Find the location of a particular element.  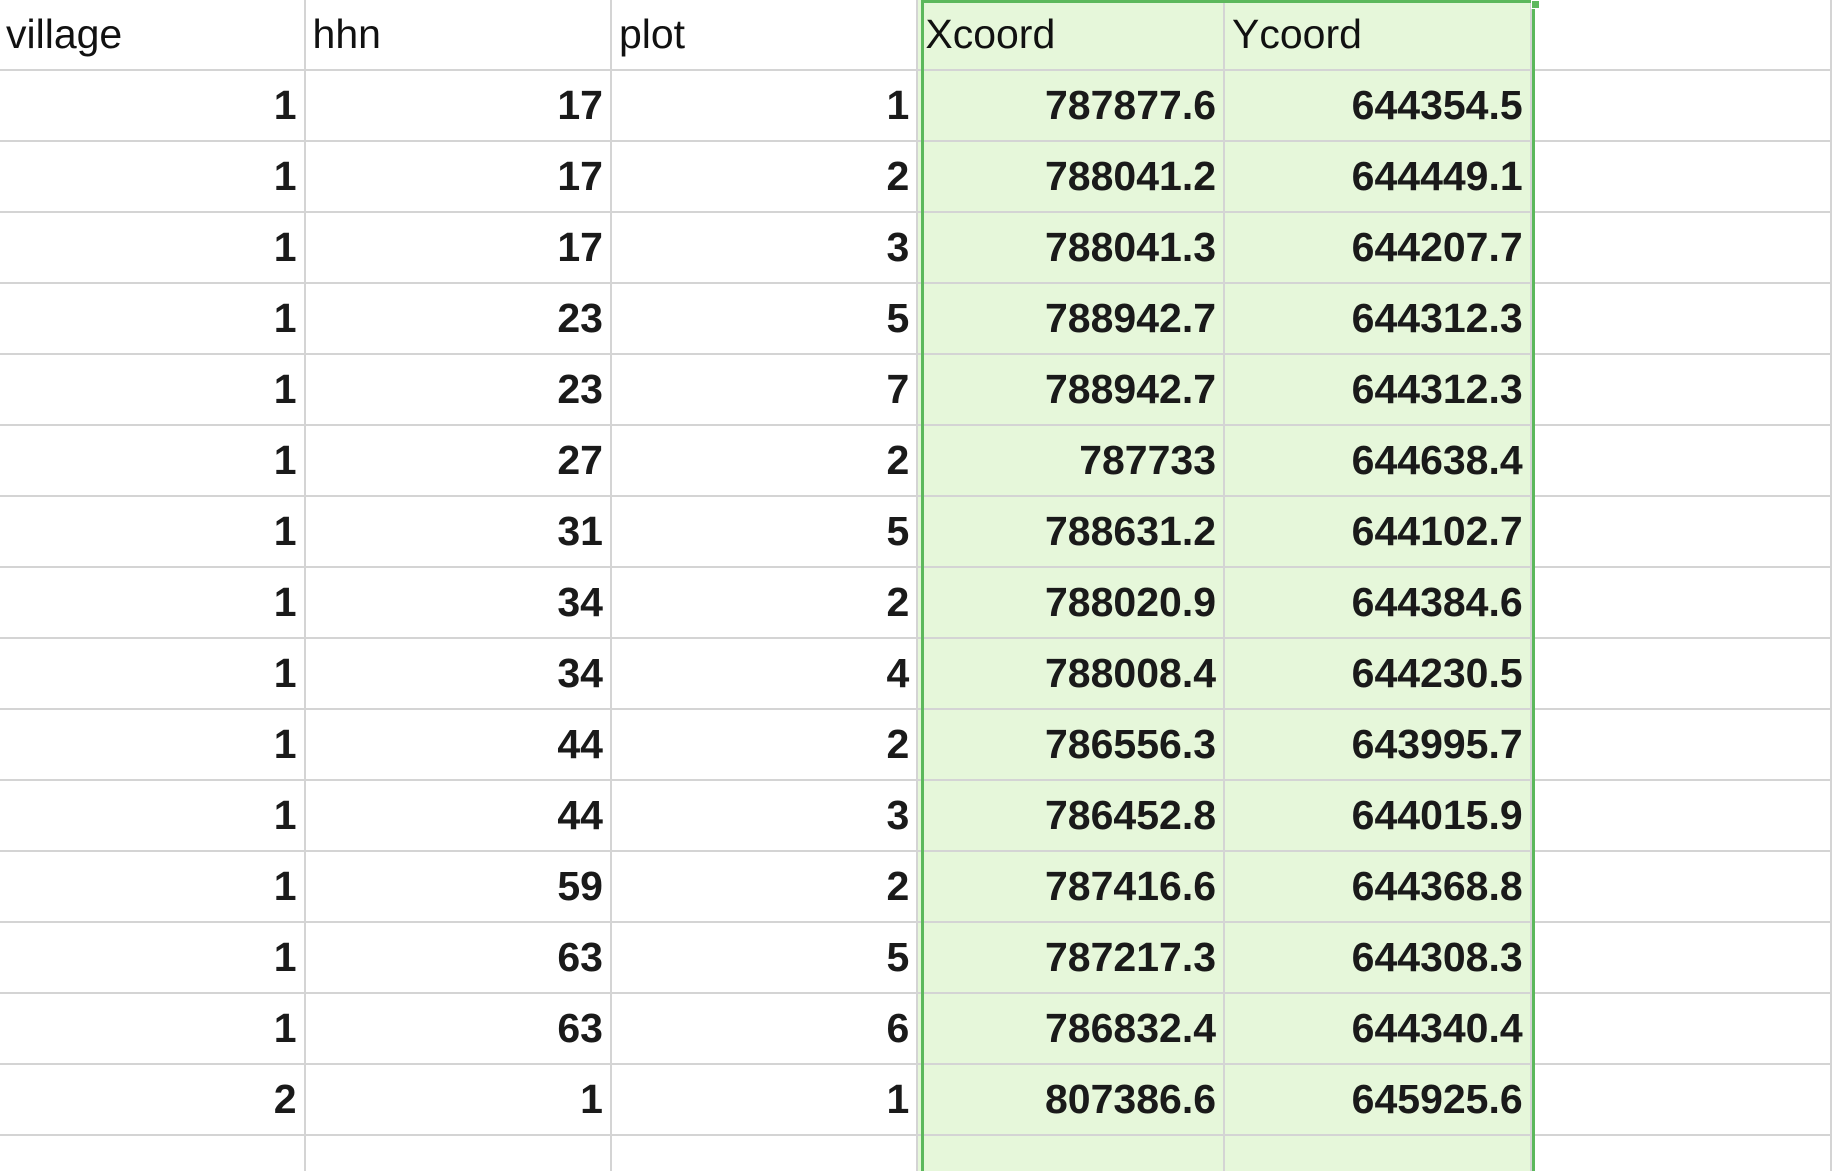

cell-ycoord: 644308.3 is located at coordinates (1378, 958).